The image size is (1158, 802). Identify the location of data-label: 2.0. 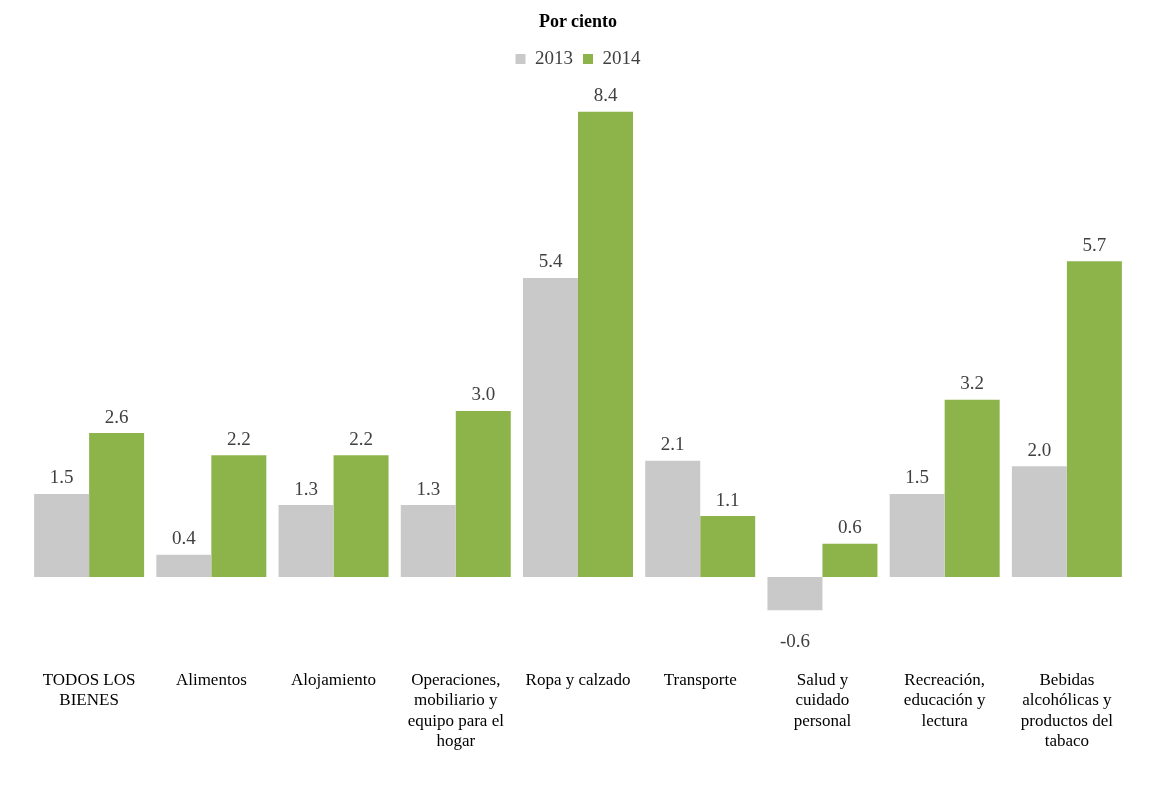
(1039, 449).